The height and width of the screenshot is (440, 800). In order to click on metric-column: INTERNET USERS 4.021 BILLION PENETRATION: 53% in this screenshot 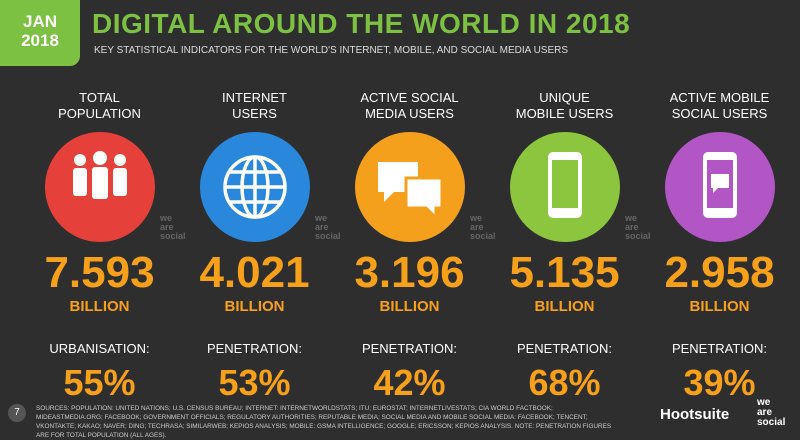, I will do `click(254, 247)`.